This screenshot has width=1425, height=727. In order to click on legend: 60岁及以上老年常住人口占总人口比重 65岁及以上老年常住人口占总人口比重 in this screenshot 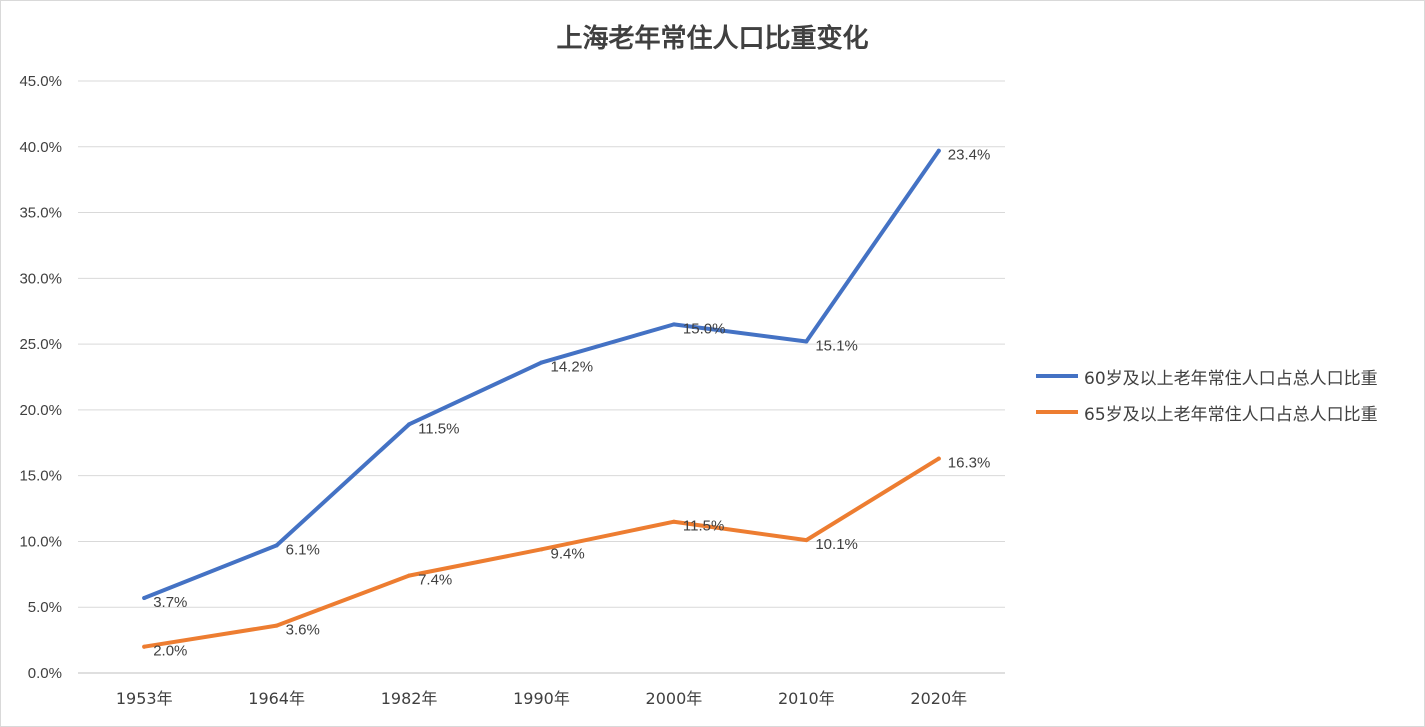, I will do `click(1207, 394)`.